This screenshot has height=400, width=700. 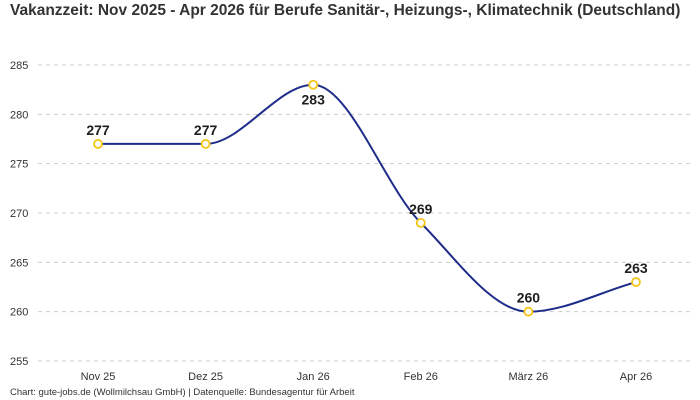 I want to click on y-tick-label: 265, so click(x=19, y=263).